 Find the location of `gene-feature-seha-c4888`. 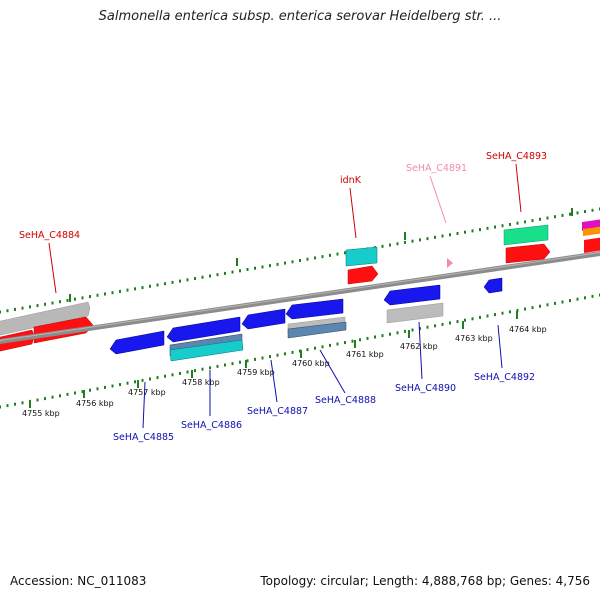

gene-feature-seha-c4888 is located at coordinates (314, 309).